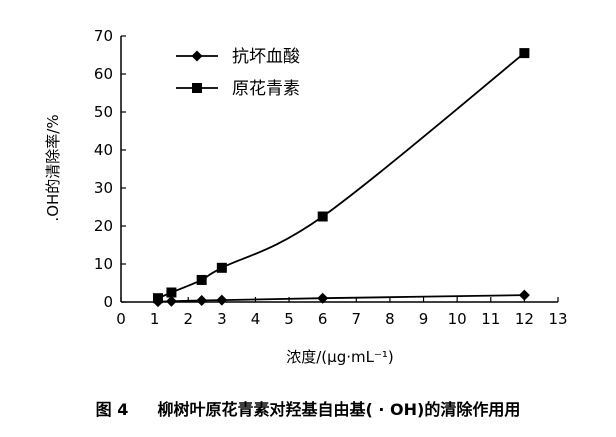 The height and width of the screenshot is (437, 616). I want to click on y-tick-label: 20, so click(103, 226).